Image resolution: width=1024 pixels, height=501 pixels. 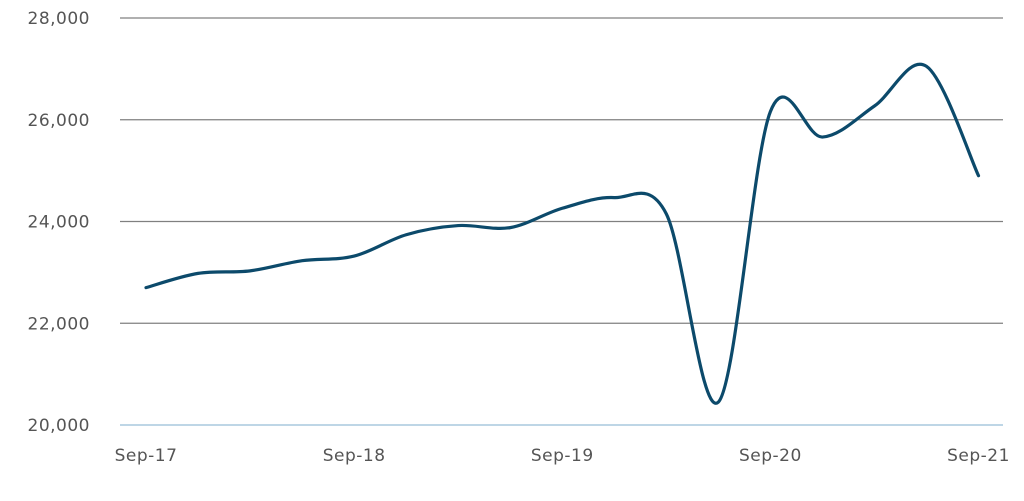 I want to click on y-axis-tick-labels: 20,000 22,000 24,000 26,000 28,000, so click(x=59, y=222).